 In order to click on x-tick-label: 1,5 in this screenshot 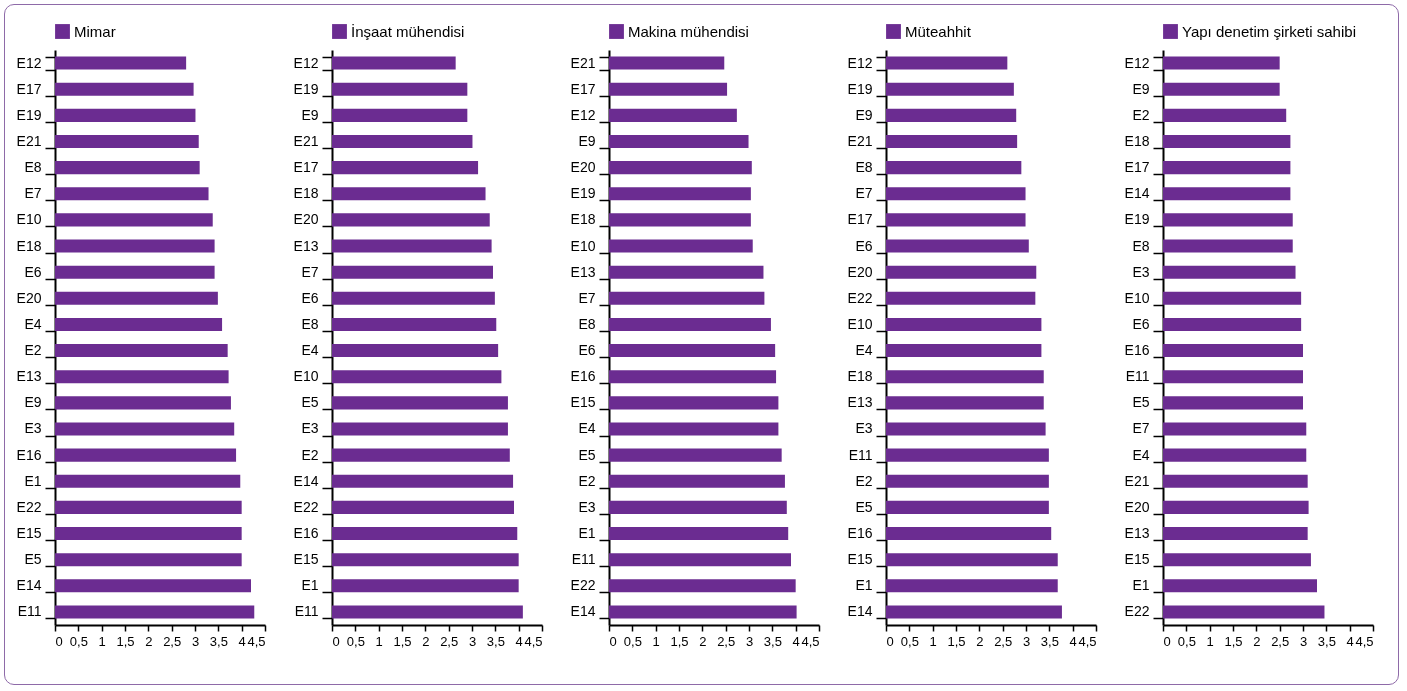, I will do `click(1233, 641)`.